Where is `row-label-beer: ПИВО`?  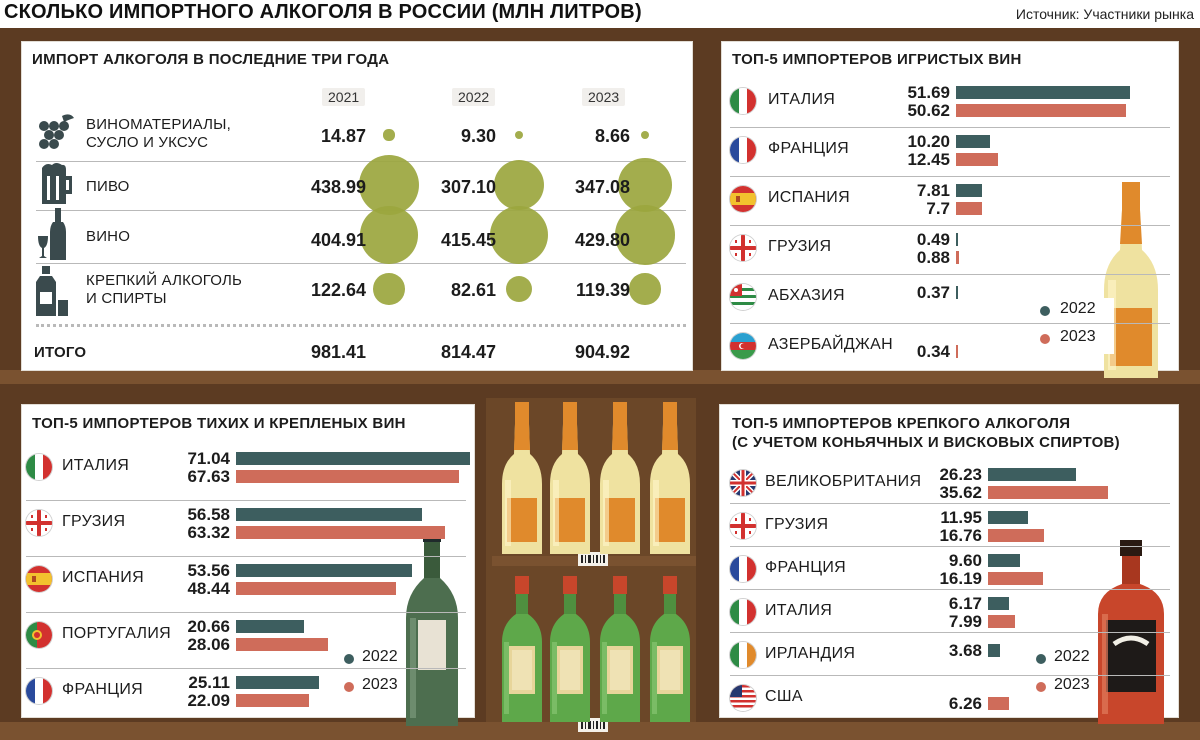
row-label-beer: ПИВО is located at coordinates (108, 186).